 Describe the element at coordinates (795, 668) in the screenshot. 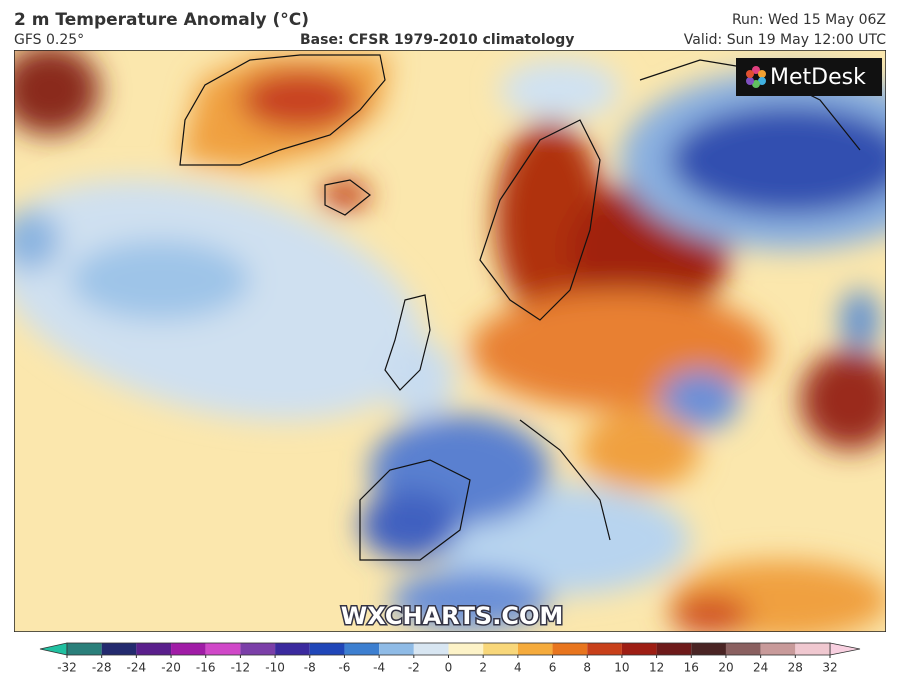

I see `colorbar-label: 28` at that location.